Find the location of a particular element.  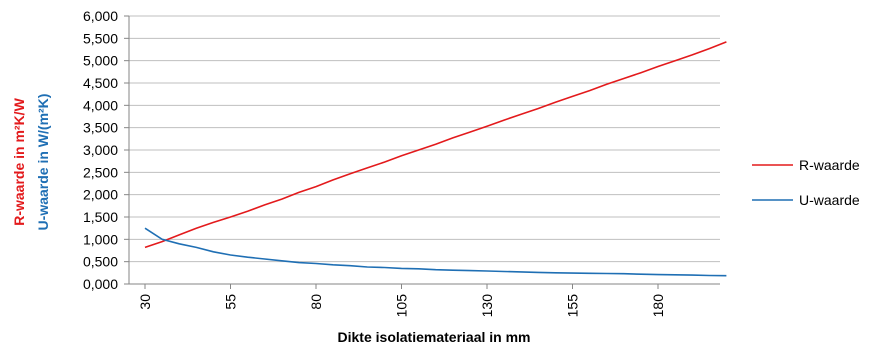

x-tick-label: 55 is located at coordinates (231, 302).